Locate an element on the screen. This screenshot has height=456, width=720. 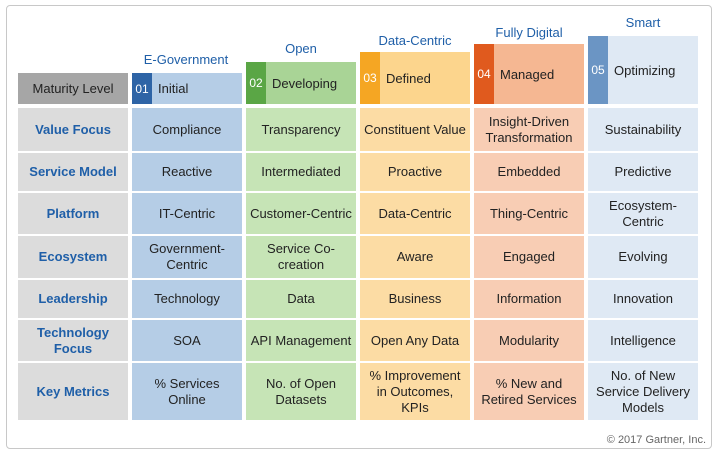
grid-cell: Proactive is located at coordinates (415, 172).